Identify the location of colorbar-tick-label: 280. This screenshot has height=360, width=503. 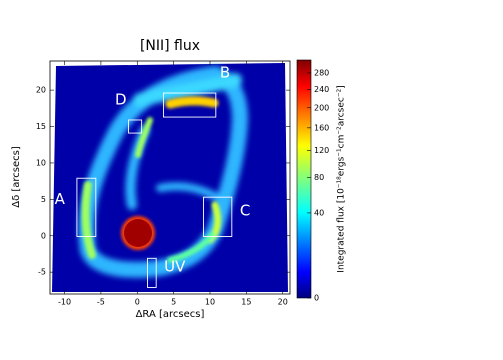
(321, 72).